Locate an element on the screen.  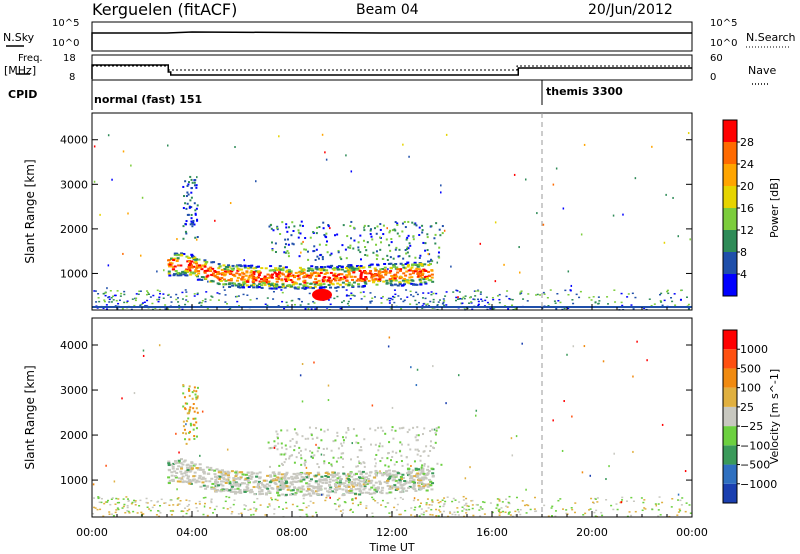
sporadic-e-patch is located at coordinates (322, 294).